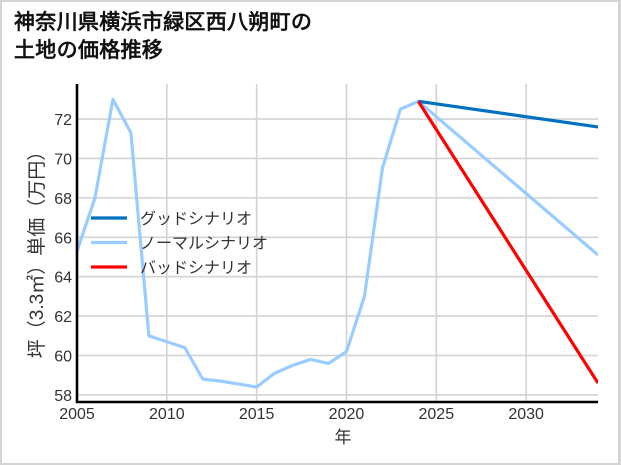  I want to click on y-axis-tick-labels: 58 60 62 64 66 68 70 72, so click(63, 258).